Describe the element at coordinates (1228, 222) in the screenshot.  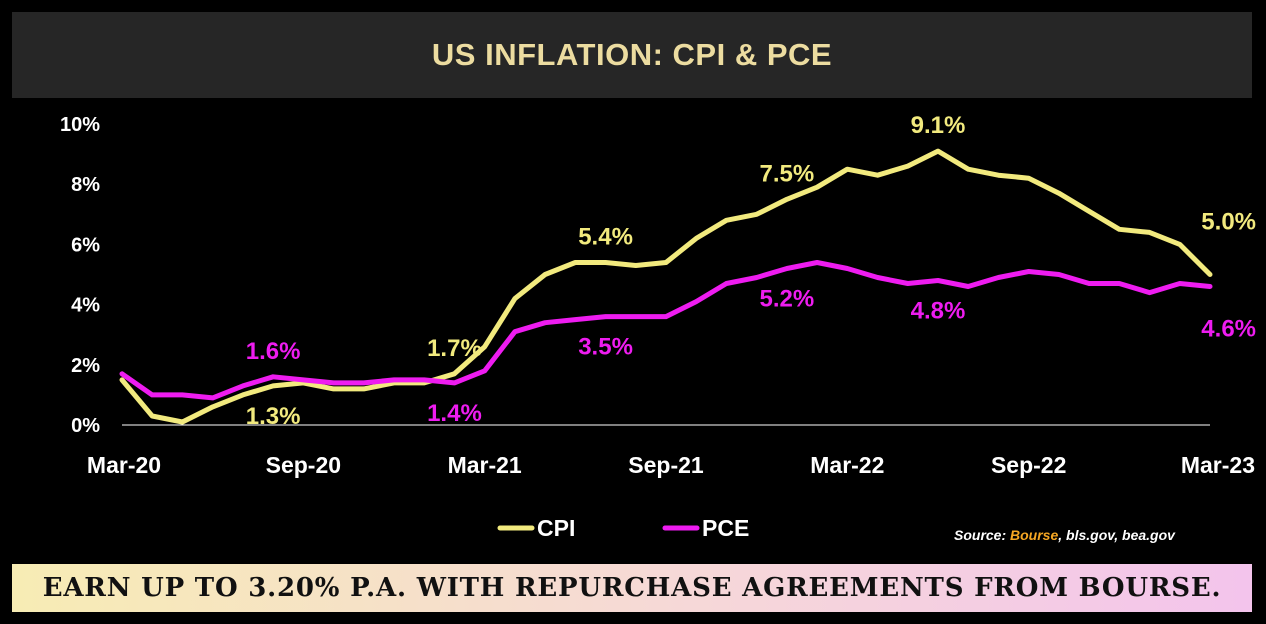
I see `data-label-cpi: 5.0%` at that location.